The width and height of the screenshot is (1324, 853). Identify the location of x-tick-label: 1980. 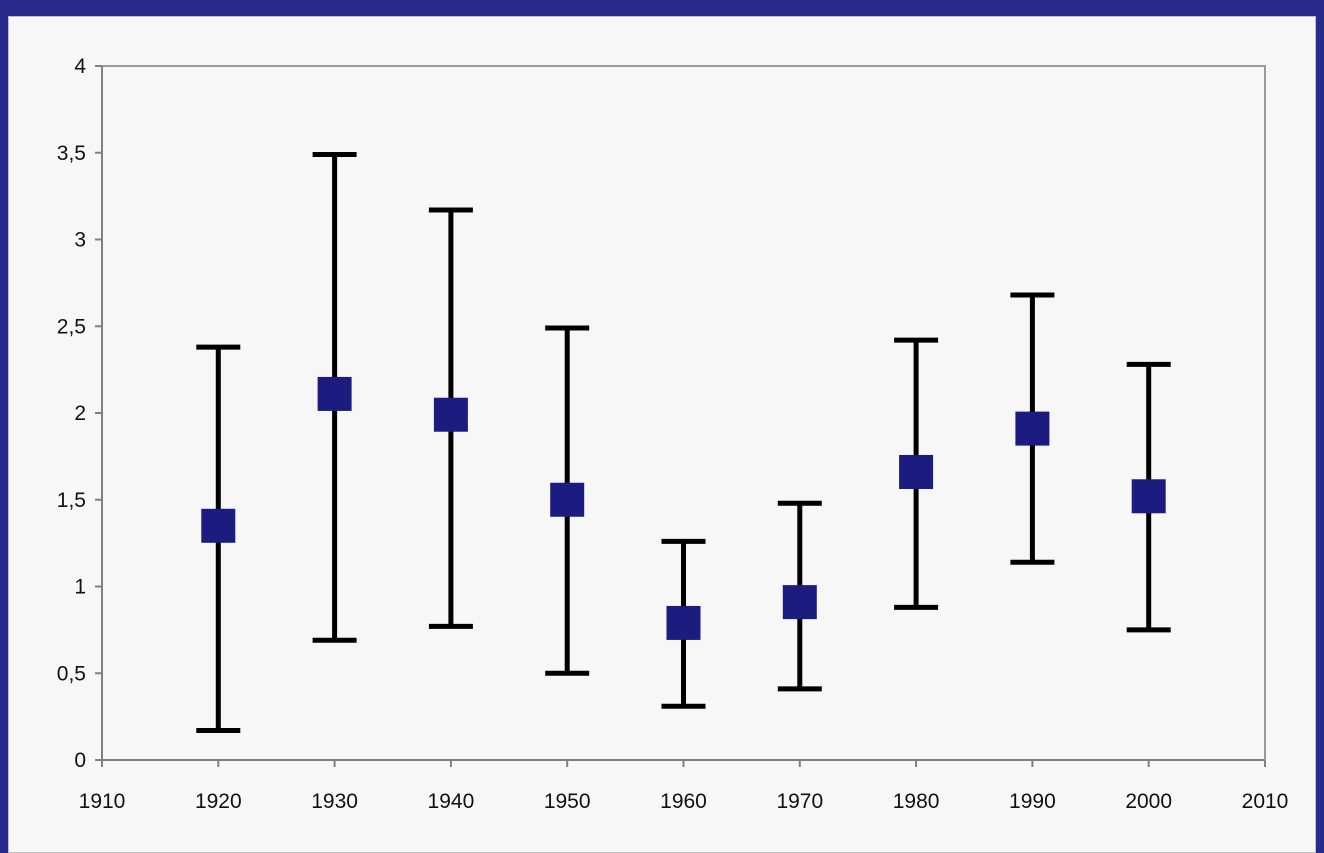
(916, 801).